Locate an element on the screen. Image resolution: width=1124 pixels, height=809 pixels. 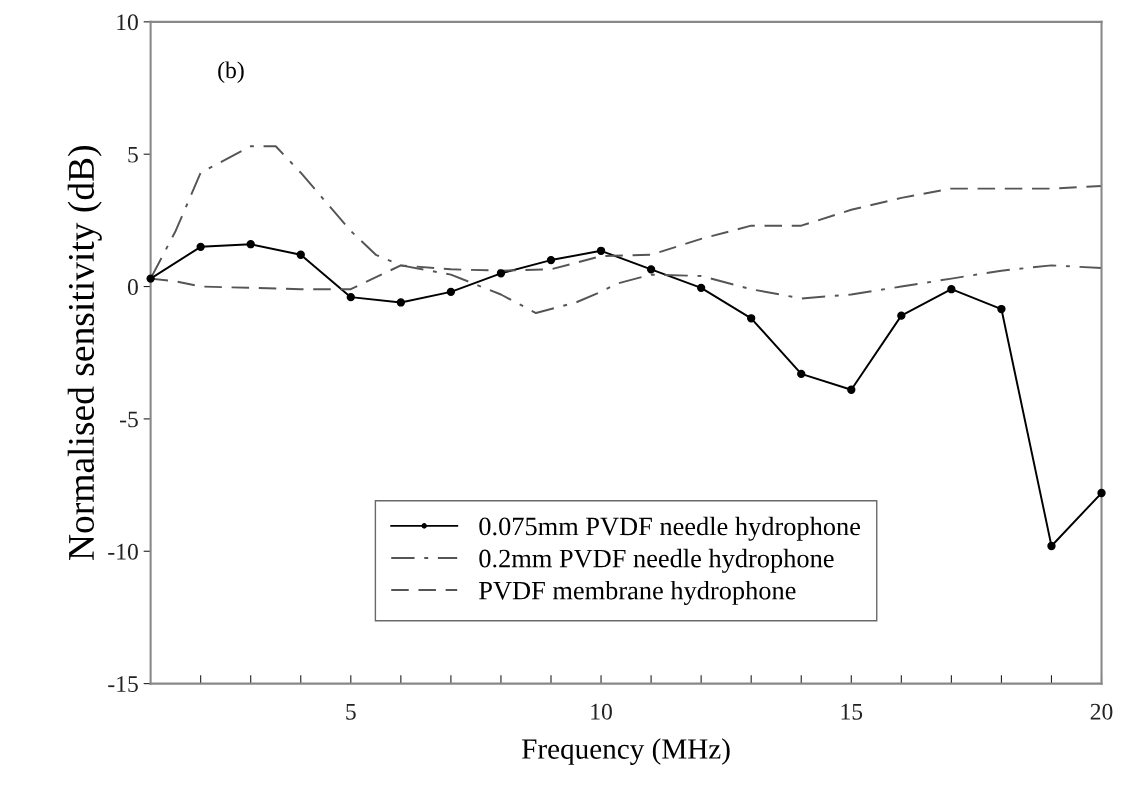
x-tick-label: 5 is located at coordinates (351, 711).